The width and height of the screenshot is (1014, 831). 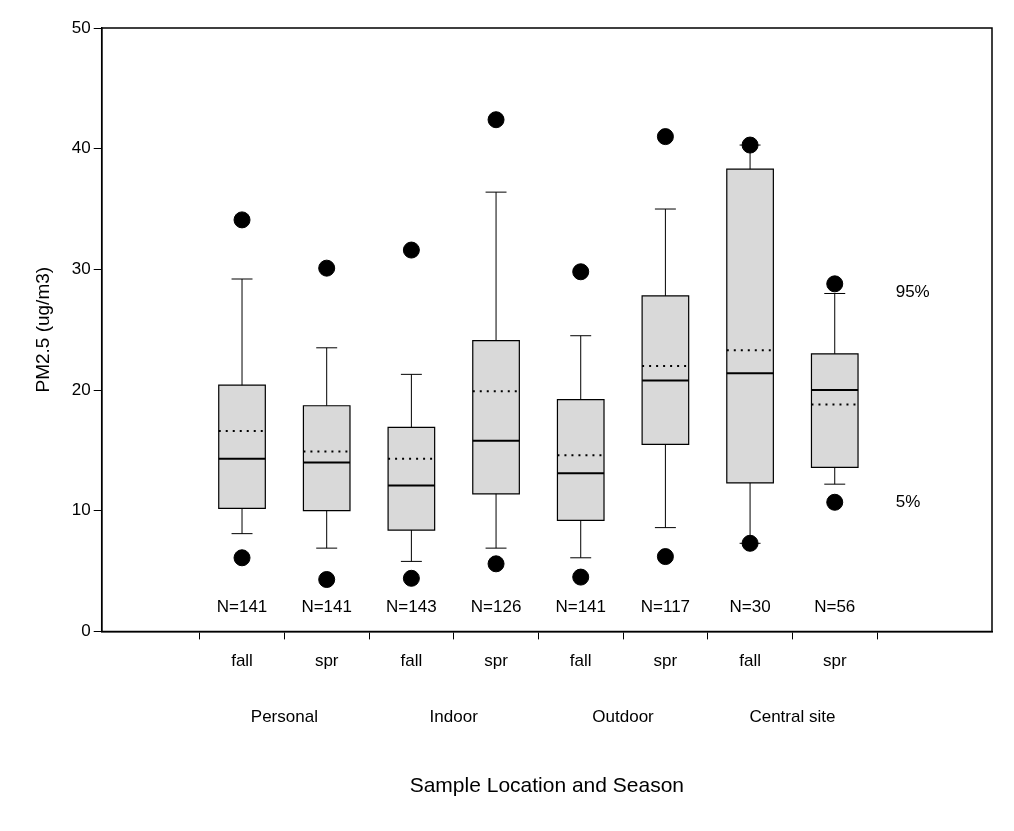 What do you see at coordinates (81, 148) in the screenshot?
I see `y-tick-label: 40` at bounding box center [81, 148].